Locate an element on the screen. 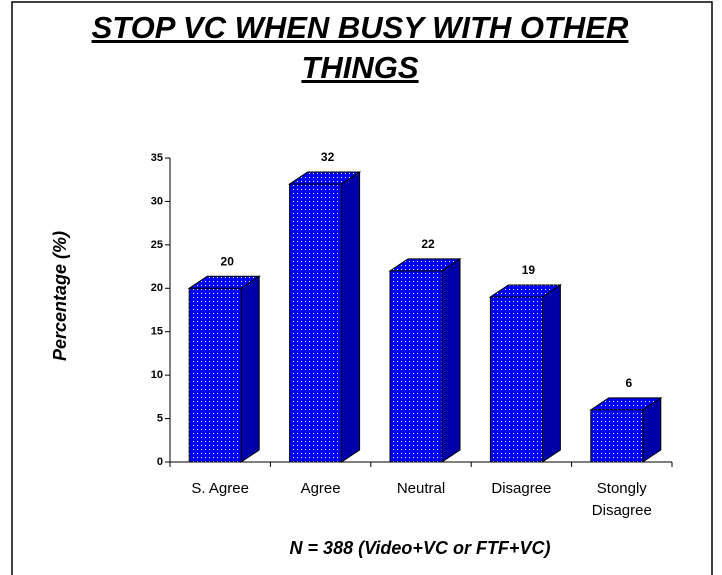 The width and height of the screenshot is (722, 575). y-tick-label: 15 is located at coordinates (157, 332).